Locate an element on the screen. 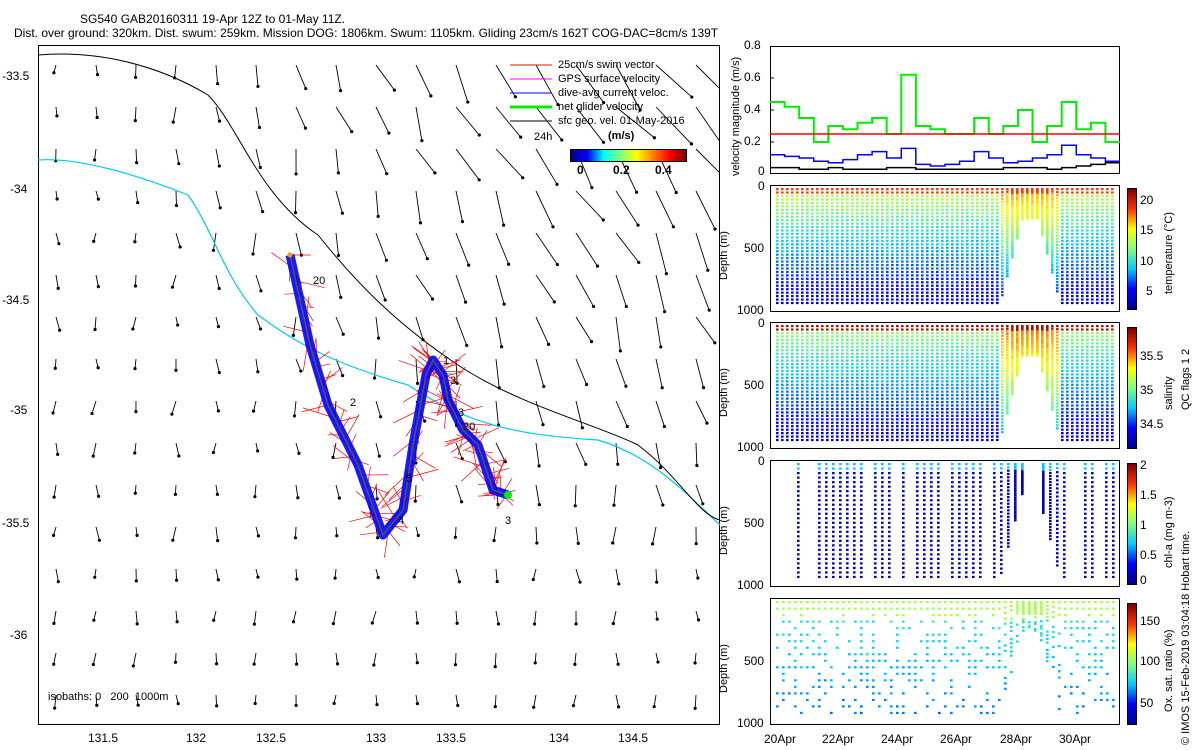 The height and width of the screenshot is (750, 1200). lat-tick: -35.5 is located at coordinates (16, 523).